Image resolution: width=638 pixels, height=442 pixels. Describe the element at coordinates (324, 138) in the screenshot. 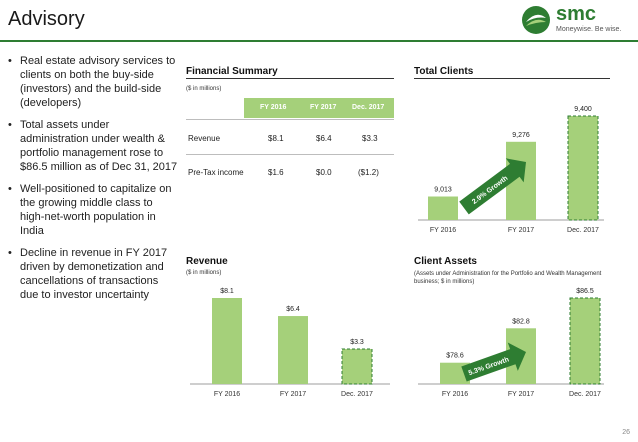

I see `table-cell: $6.4` at that location.